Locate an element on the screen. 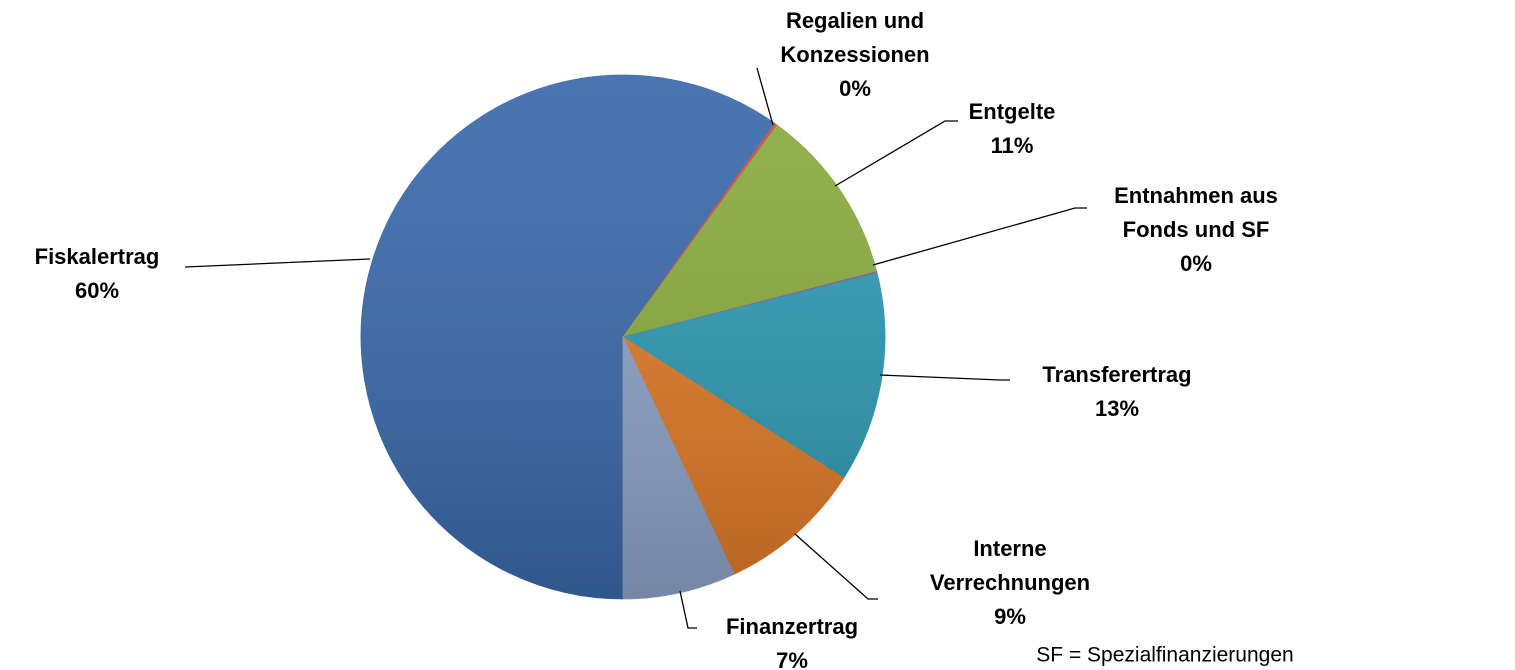 This screenshot has height=670, width=1515. slice-label: Entgelte is located at coordinates (1012, 111).